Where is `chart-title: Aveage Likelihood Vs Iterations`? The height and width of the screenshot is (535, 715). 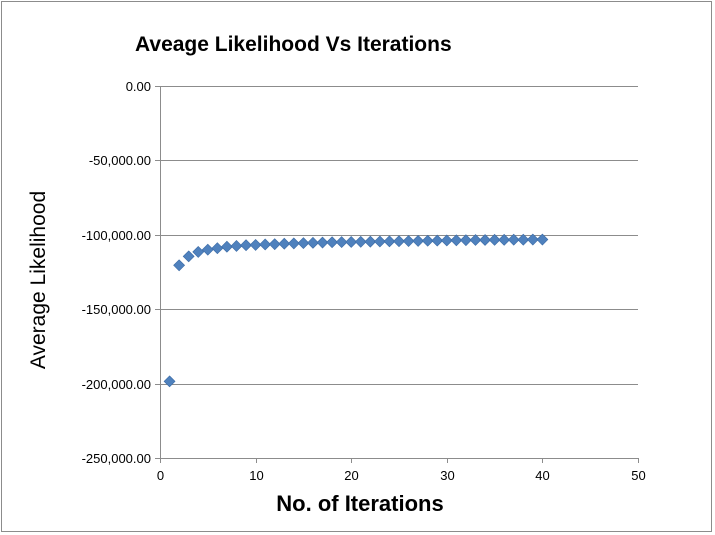
chart-title: Aveage Likelihood Vs Iterations is located at coordinates (293, 44).